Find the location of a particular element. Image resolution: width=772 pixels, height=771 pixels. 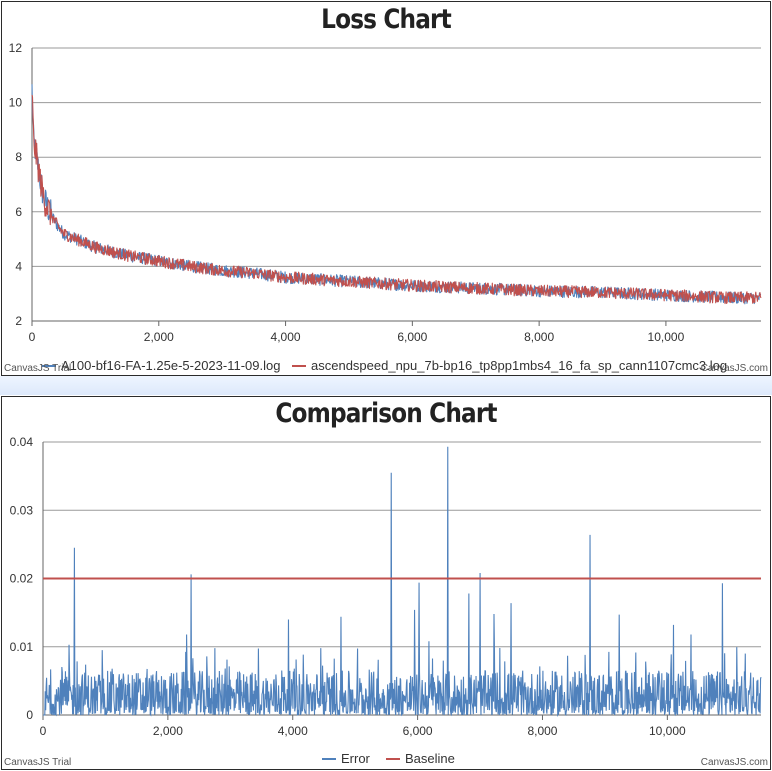

loss-x-tick-label: 0 is located at coordinates (32, 337).